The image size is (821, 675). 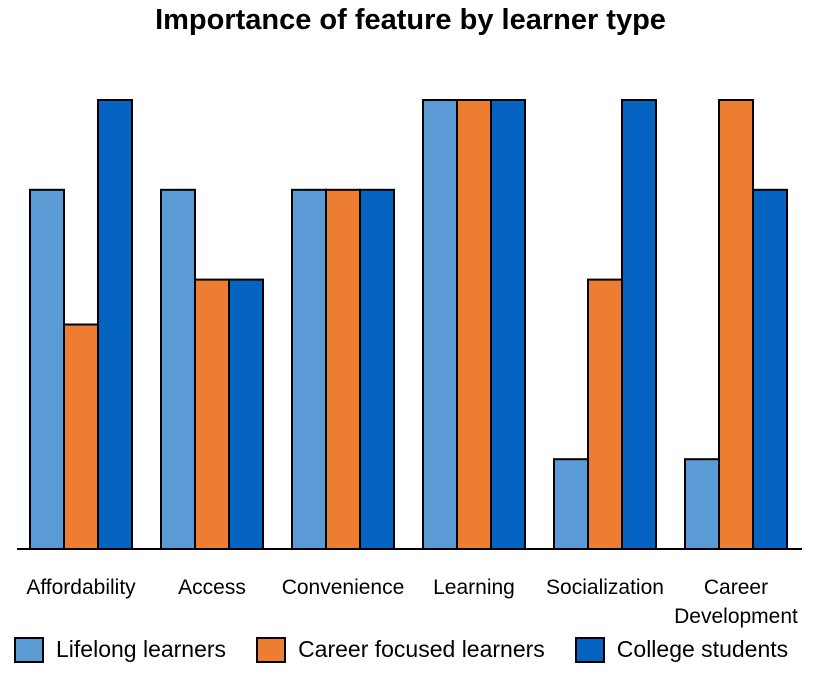 What do you see at coordinates (81, 587) in the screenshot?
I see `category-label: Affordability` at bounding box center [81, 587].